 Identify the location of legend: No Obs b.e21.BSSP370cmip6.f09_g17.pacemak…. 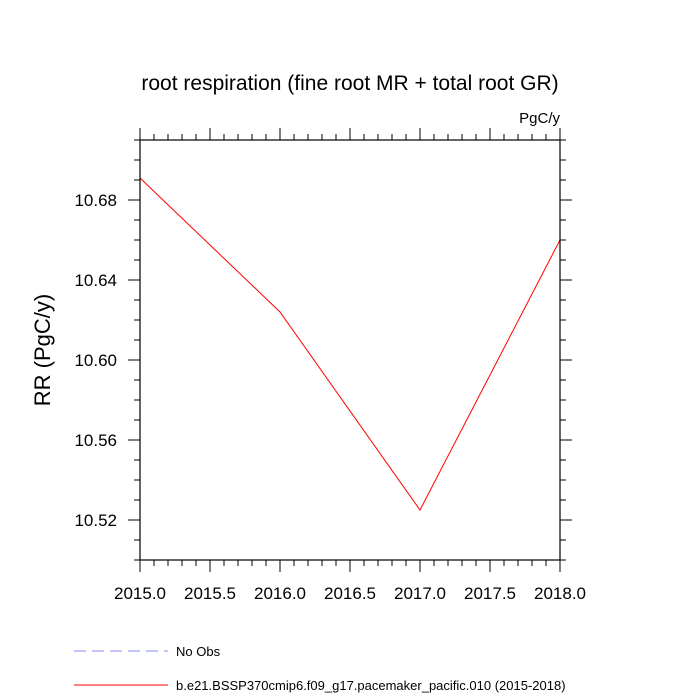
(320, 668).